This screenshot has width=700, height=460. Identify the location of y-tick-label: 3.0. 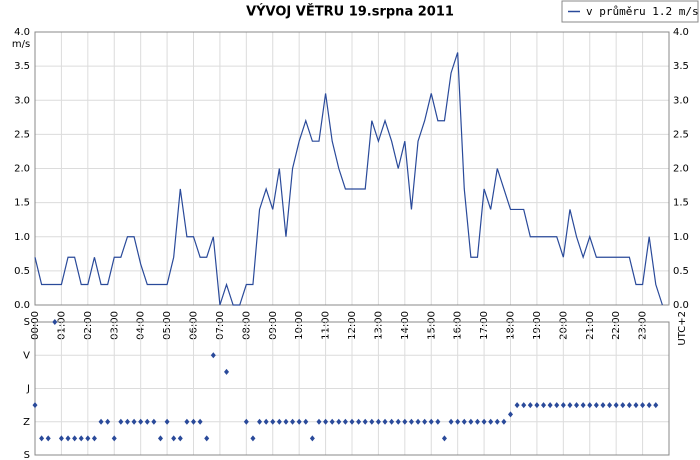
(22, 100).